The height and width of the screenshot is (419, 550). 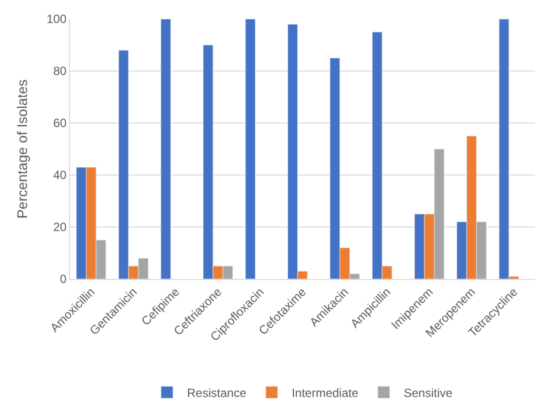 I want to click on y-tick-label: 100, so click(x=56, y=19).